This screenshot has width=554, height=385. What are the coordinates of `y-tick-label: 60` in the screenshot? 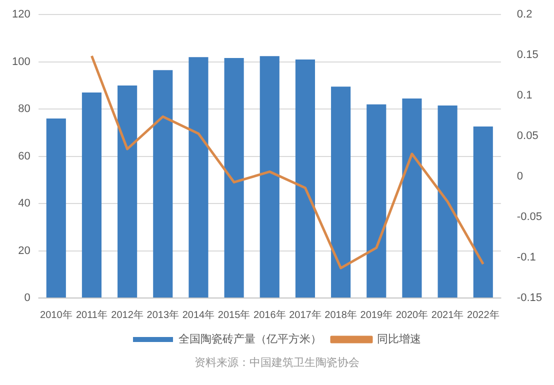 It's located at (24, 156).